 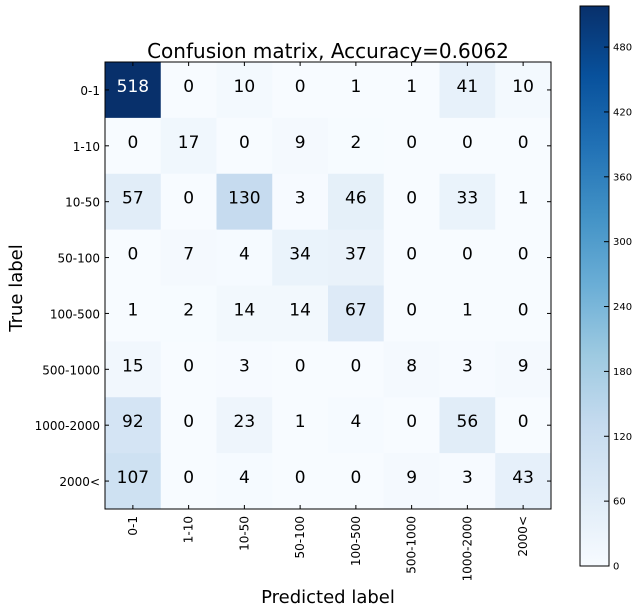 I want to click on y-tick-label: 0-1, so click(x=90, y=91).